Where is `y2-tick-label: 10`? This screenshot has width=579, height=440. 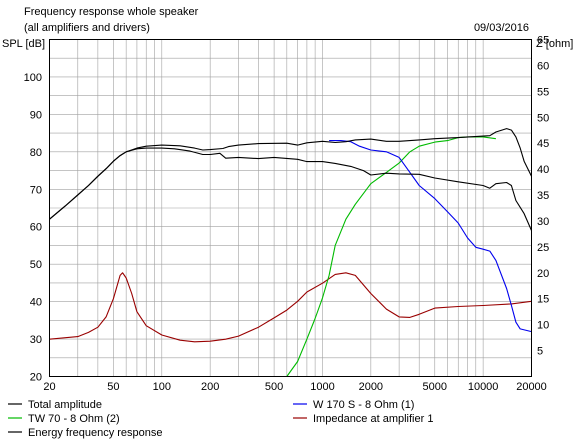 y2-tick-label: 10 is located at coordinates (543, 326).